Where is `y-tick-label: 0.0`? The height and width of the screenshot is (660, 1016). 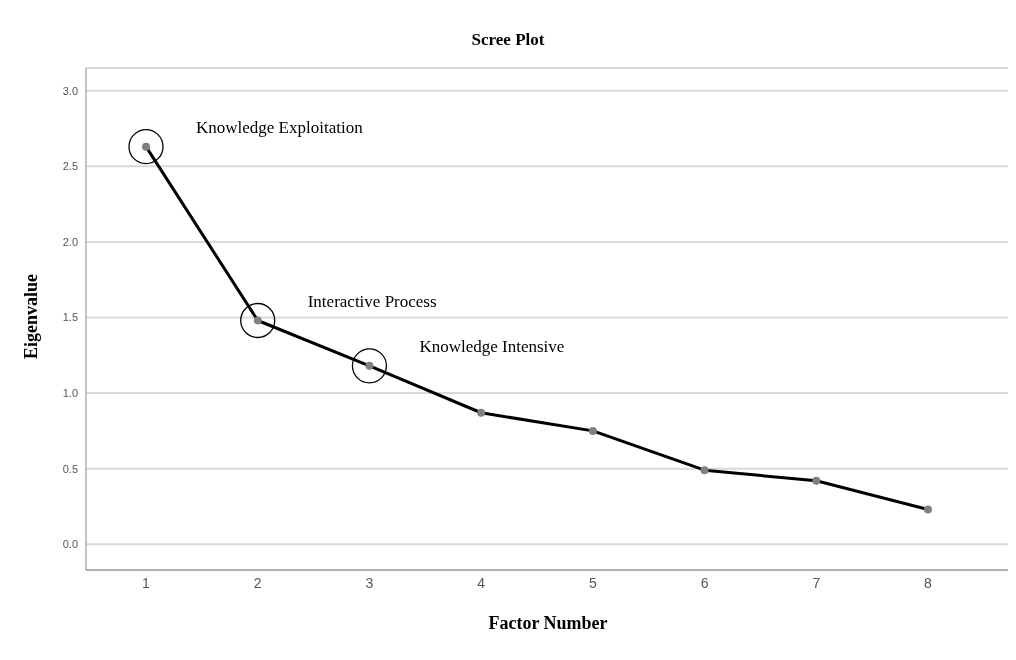 y-tick-label: 0.0 is located at coordinates (70, 544).